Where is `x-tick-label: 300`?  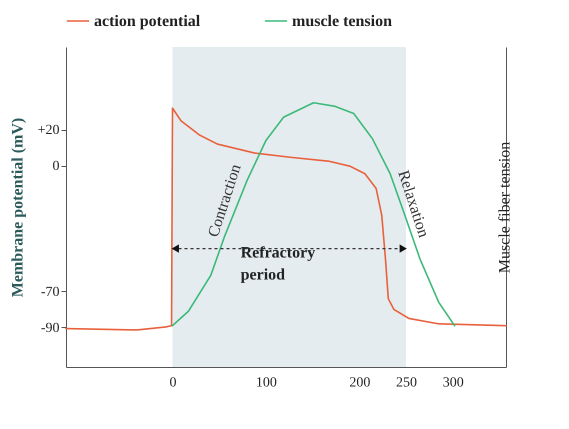 x-tick-label: 300 is located at coordinates (453, 383).